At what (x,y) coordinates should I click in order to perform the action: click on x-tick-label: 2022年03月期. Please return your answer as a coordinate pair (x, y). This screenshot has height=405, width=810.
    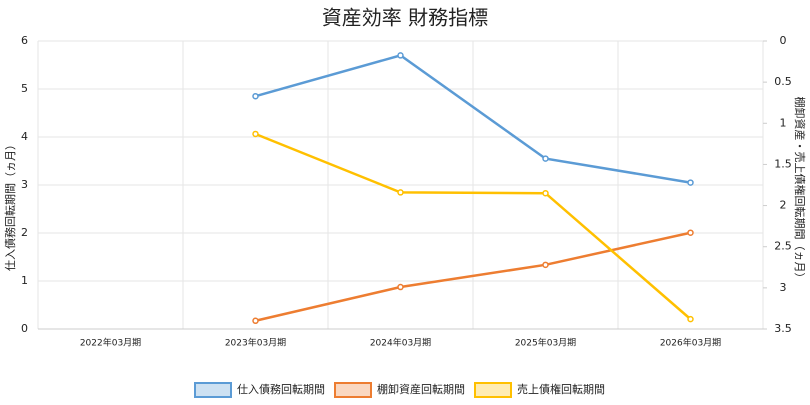
    Looking at the image, I should click on (110, 343).